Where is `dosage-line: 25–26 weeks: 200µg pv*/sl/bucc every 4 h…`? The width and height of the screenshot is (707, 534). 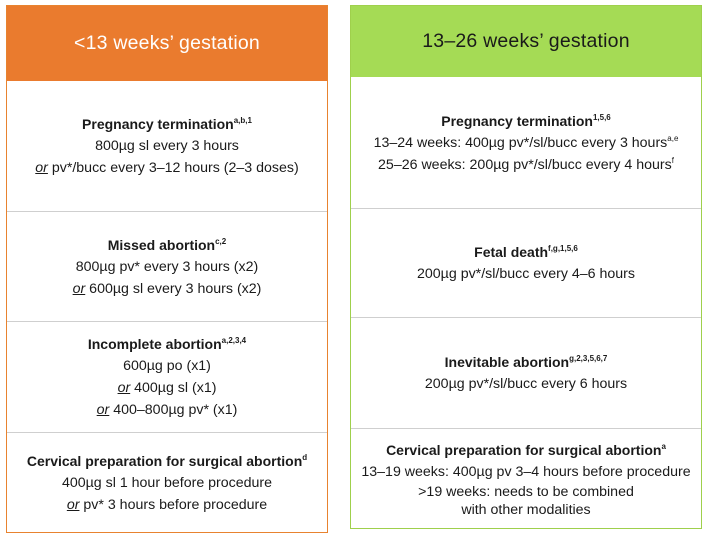
dosage-line: 25–26 weeks: 200µg pv*/sl/bucc every 4 h… is located at coordinates (526, 164).